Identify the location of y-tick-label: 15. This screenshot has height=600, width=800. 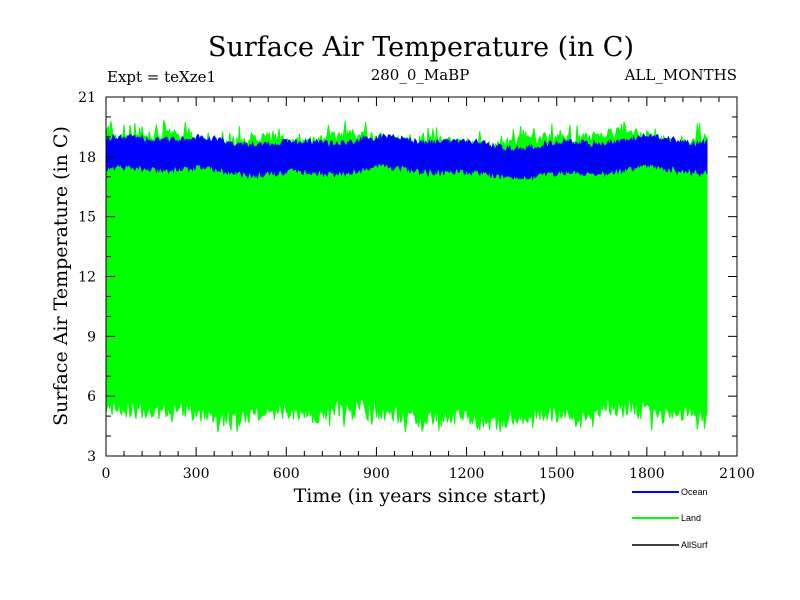
(87, 218).